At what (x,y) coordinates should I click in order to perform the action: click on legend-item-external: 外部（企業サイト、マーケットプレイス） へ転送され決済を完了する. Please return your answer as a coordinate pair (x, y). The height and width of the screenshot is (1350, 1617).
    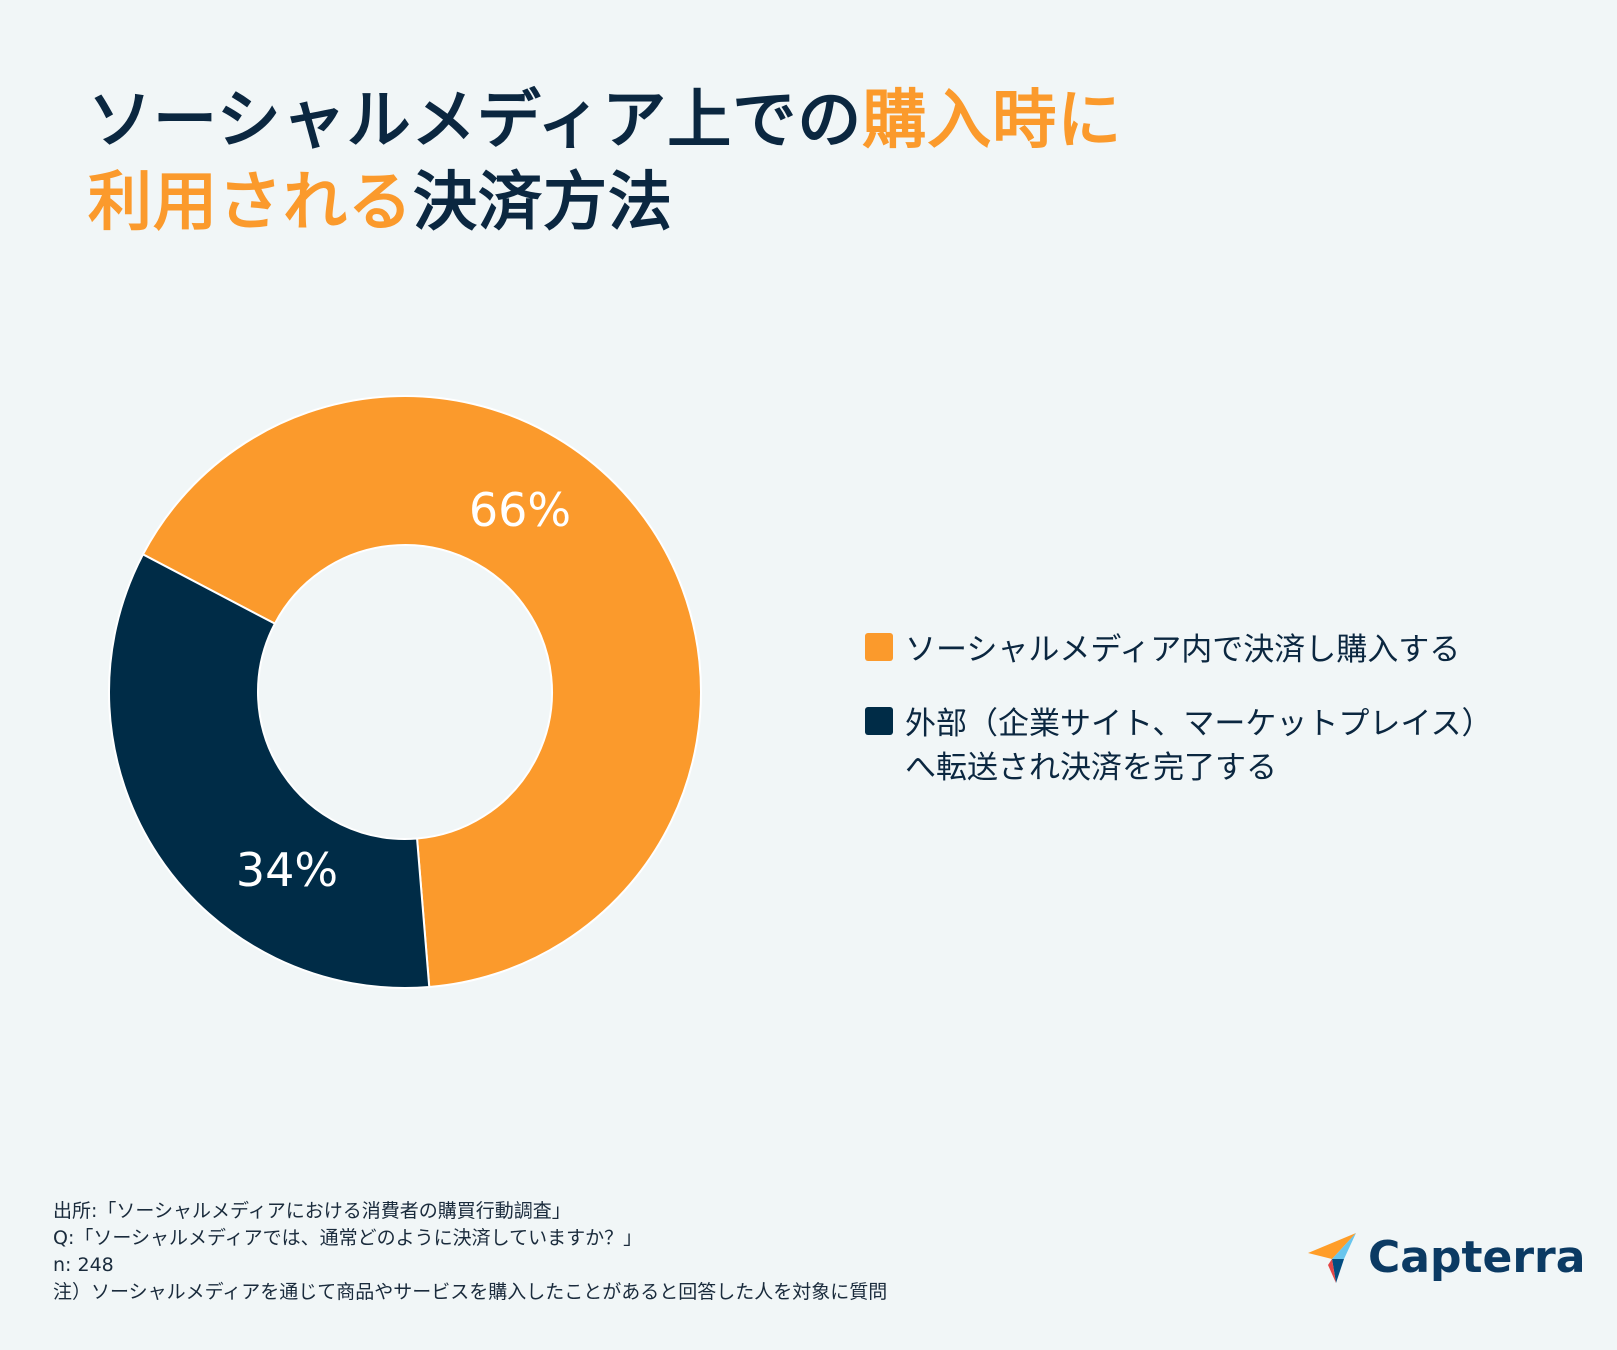
    Looking at the image, I should click on (1178, 746).